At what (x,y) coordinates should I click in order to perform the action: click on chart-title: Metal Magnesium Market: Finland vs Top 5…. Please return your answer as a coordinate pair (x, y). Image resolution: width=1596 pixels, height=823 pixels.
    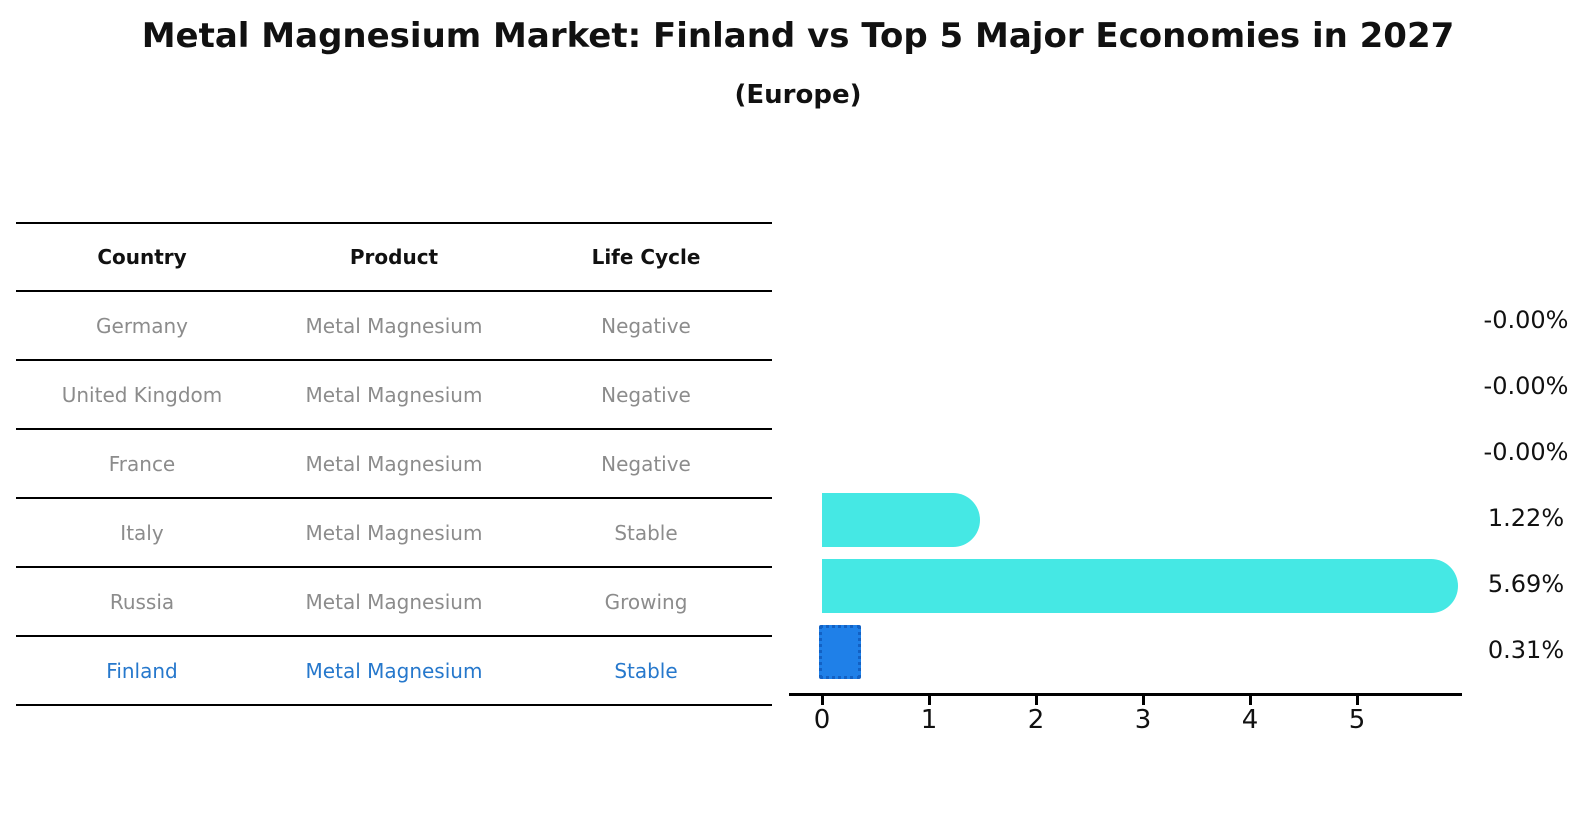
    Looking at the image, I should click on (798, 36).